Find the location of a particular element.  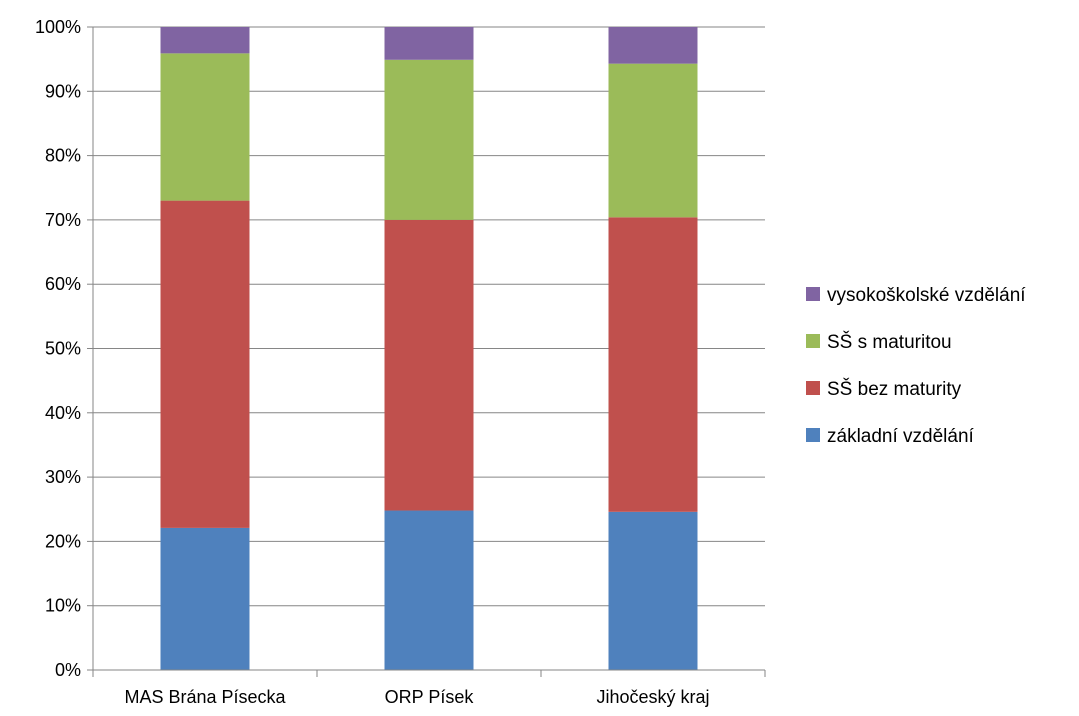

y-tick-label: 80% is located at coordinates (63, 156).